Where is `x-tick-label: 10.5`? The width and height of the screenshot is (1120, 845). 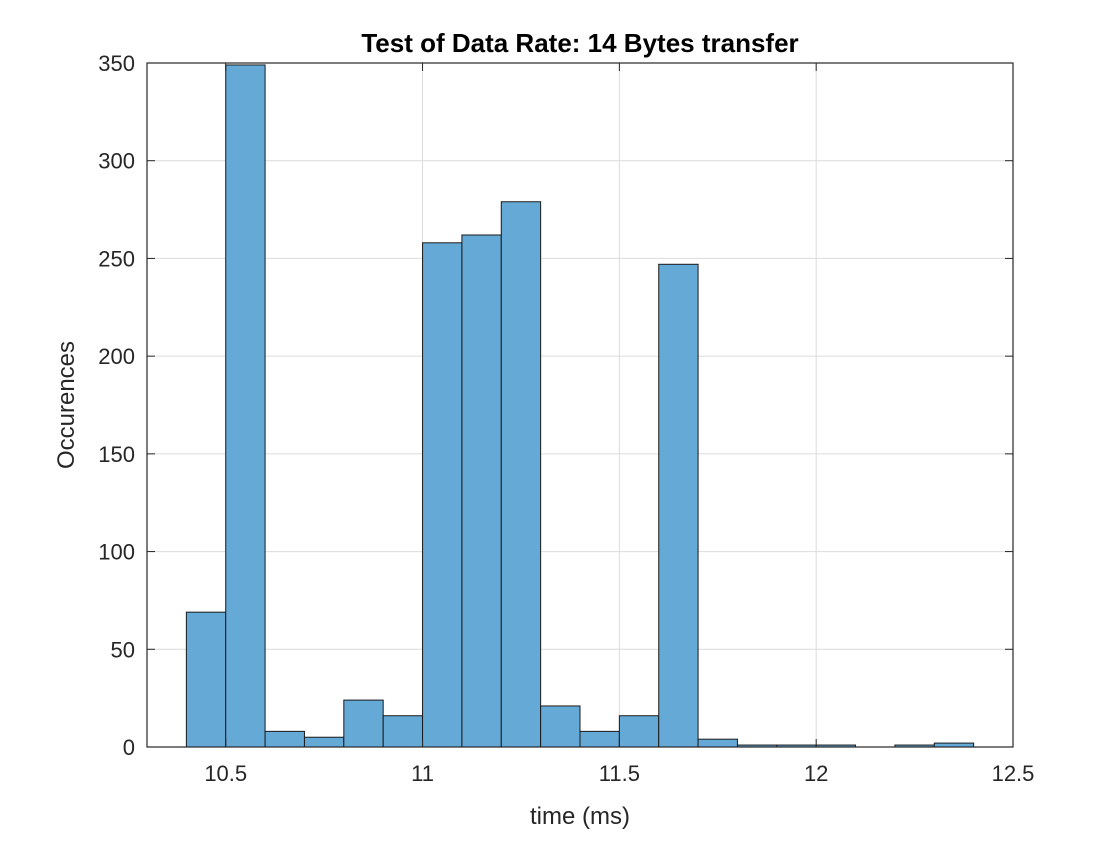
x-tick-label: 10.5 is located at coordinates (225, 773).